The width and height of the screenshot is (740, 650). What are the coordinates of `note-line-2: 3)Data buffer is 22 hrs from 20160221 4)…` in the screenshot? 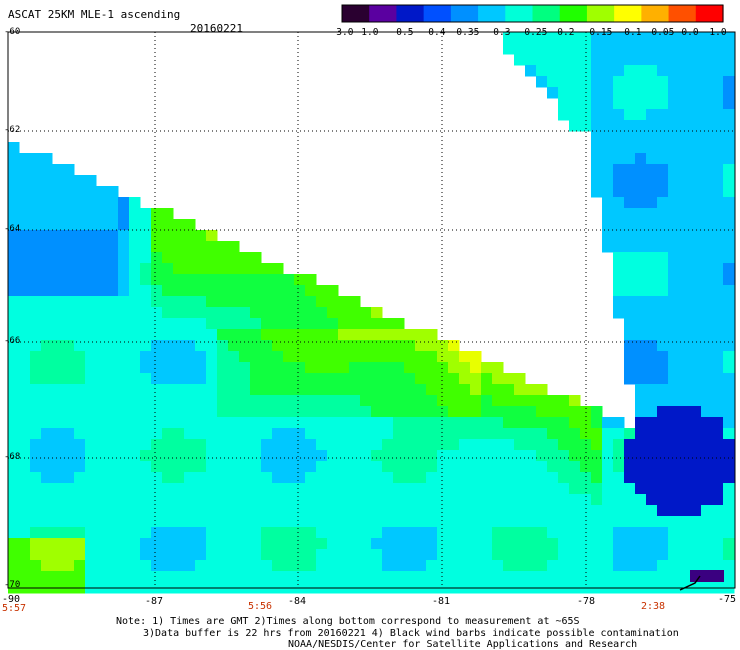 It's located at (411, 633).